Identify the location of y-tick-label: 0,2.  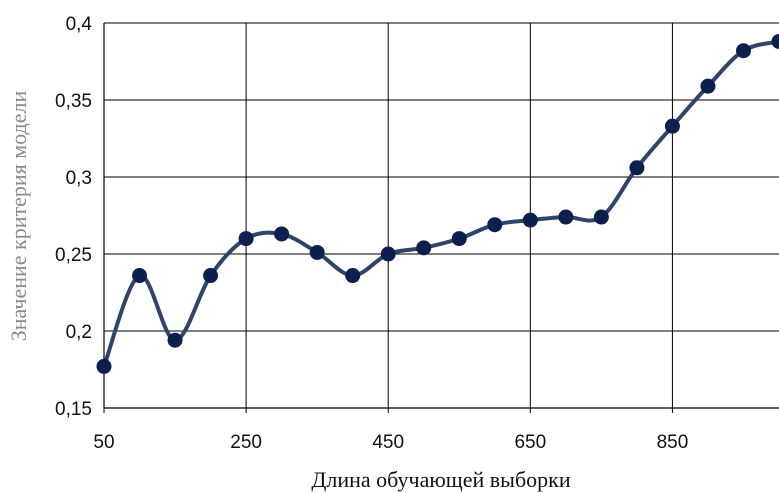
(79, 332).